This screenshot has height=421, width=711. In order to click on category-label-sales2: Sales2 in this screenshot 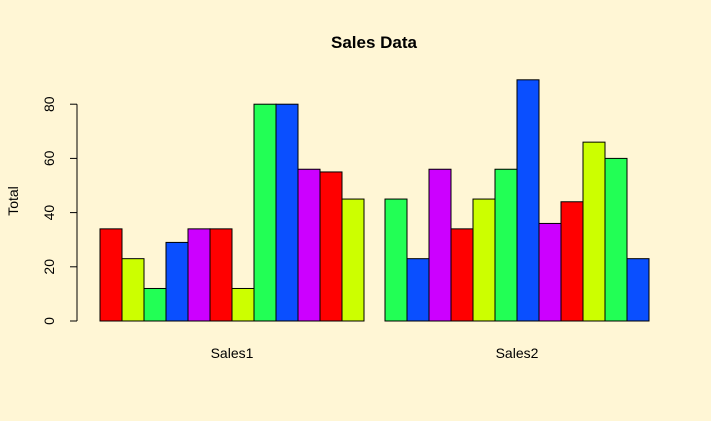, I will do `click(517, 353)`.